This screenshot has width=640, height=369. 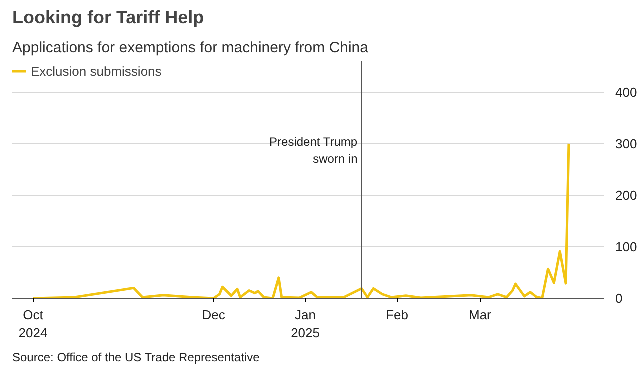 What do you see at coordinates (627, 246) in the screenshot?
I see `y-tick-label: 100` at bounding box center [627, 246].